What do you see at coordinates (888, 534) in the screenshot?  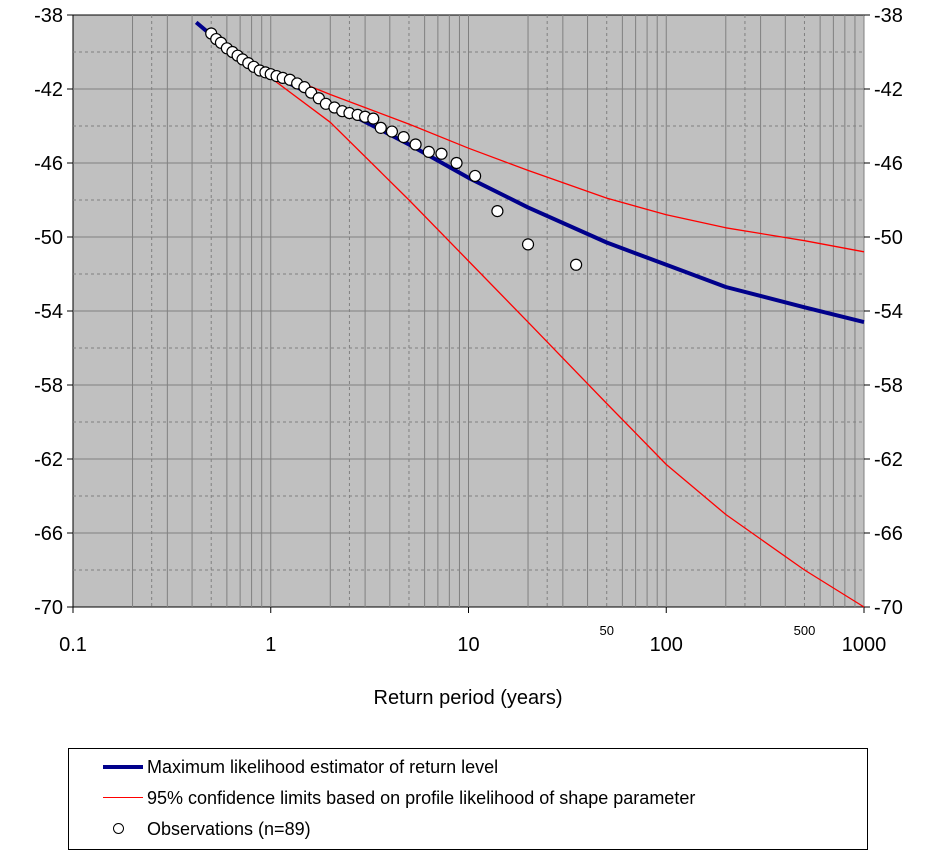 I see `y-tick-label-right: -66` at bounding box center [888, 534].